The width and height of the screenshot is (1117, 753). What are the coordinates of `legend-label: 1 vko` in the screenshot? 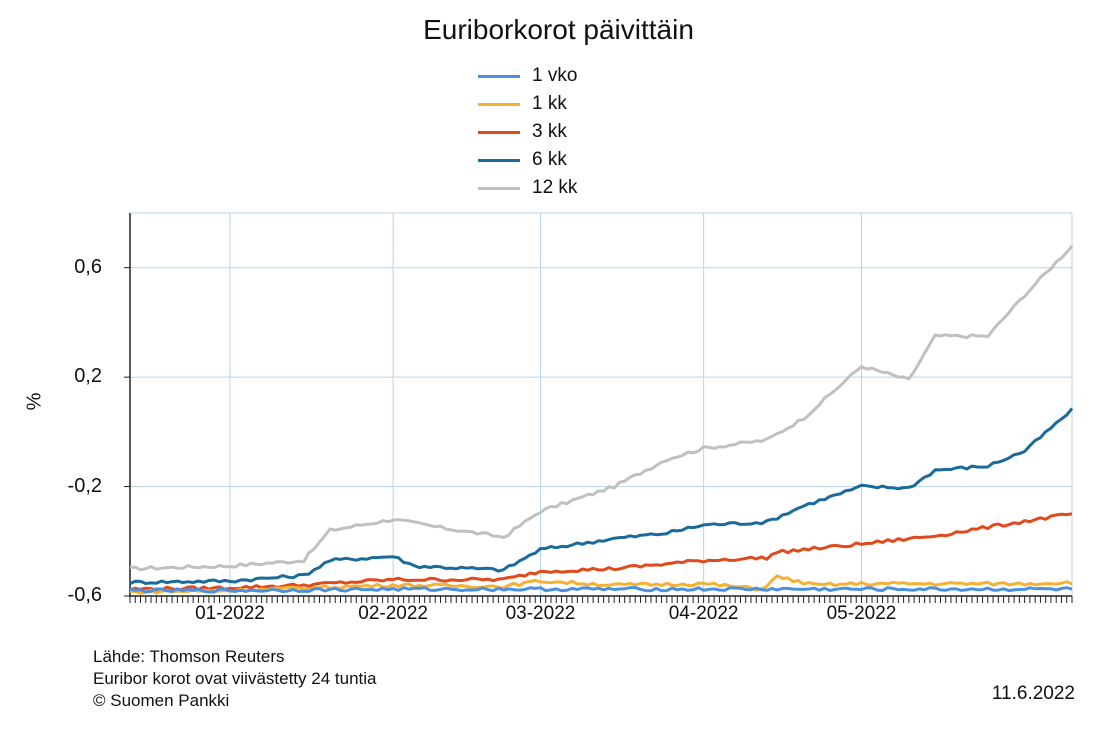 It's located at (555, 75).